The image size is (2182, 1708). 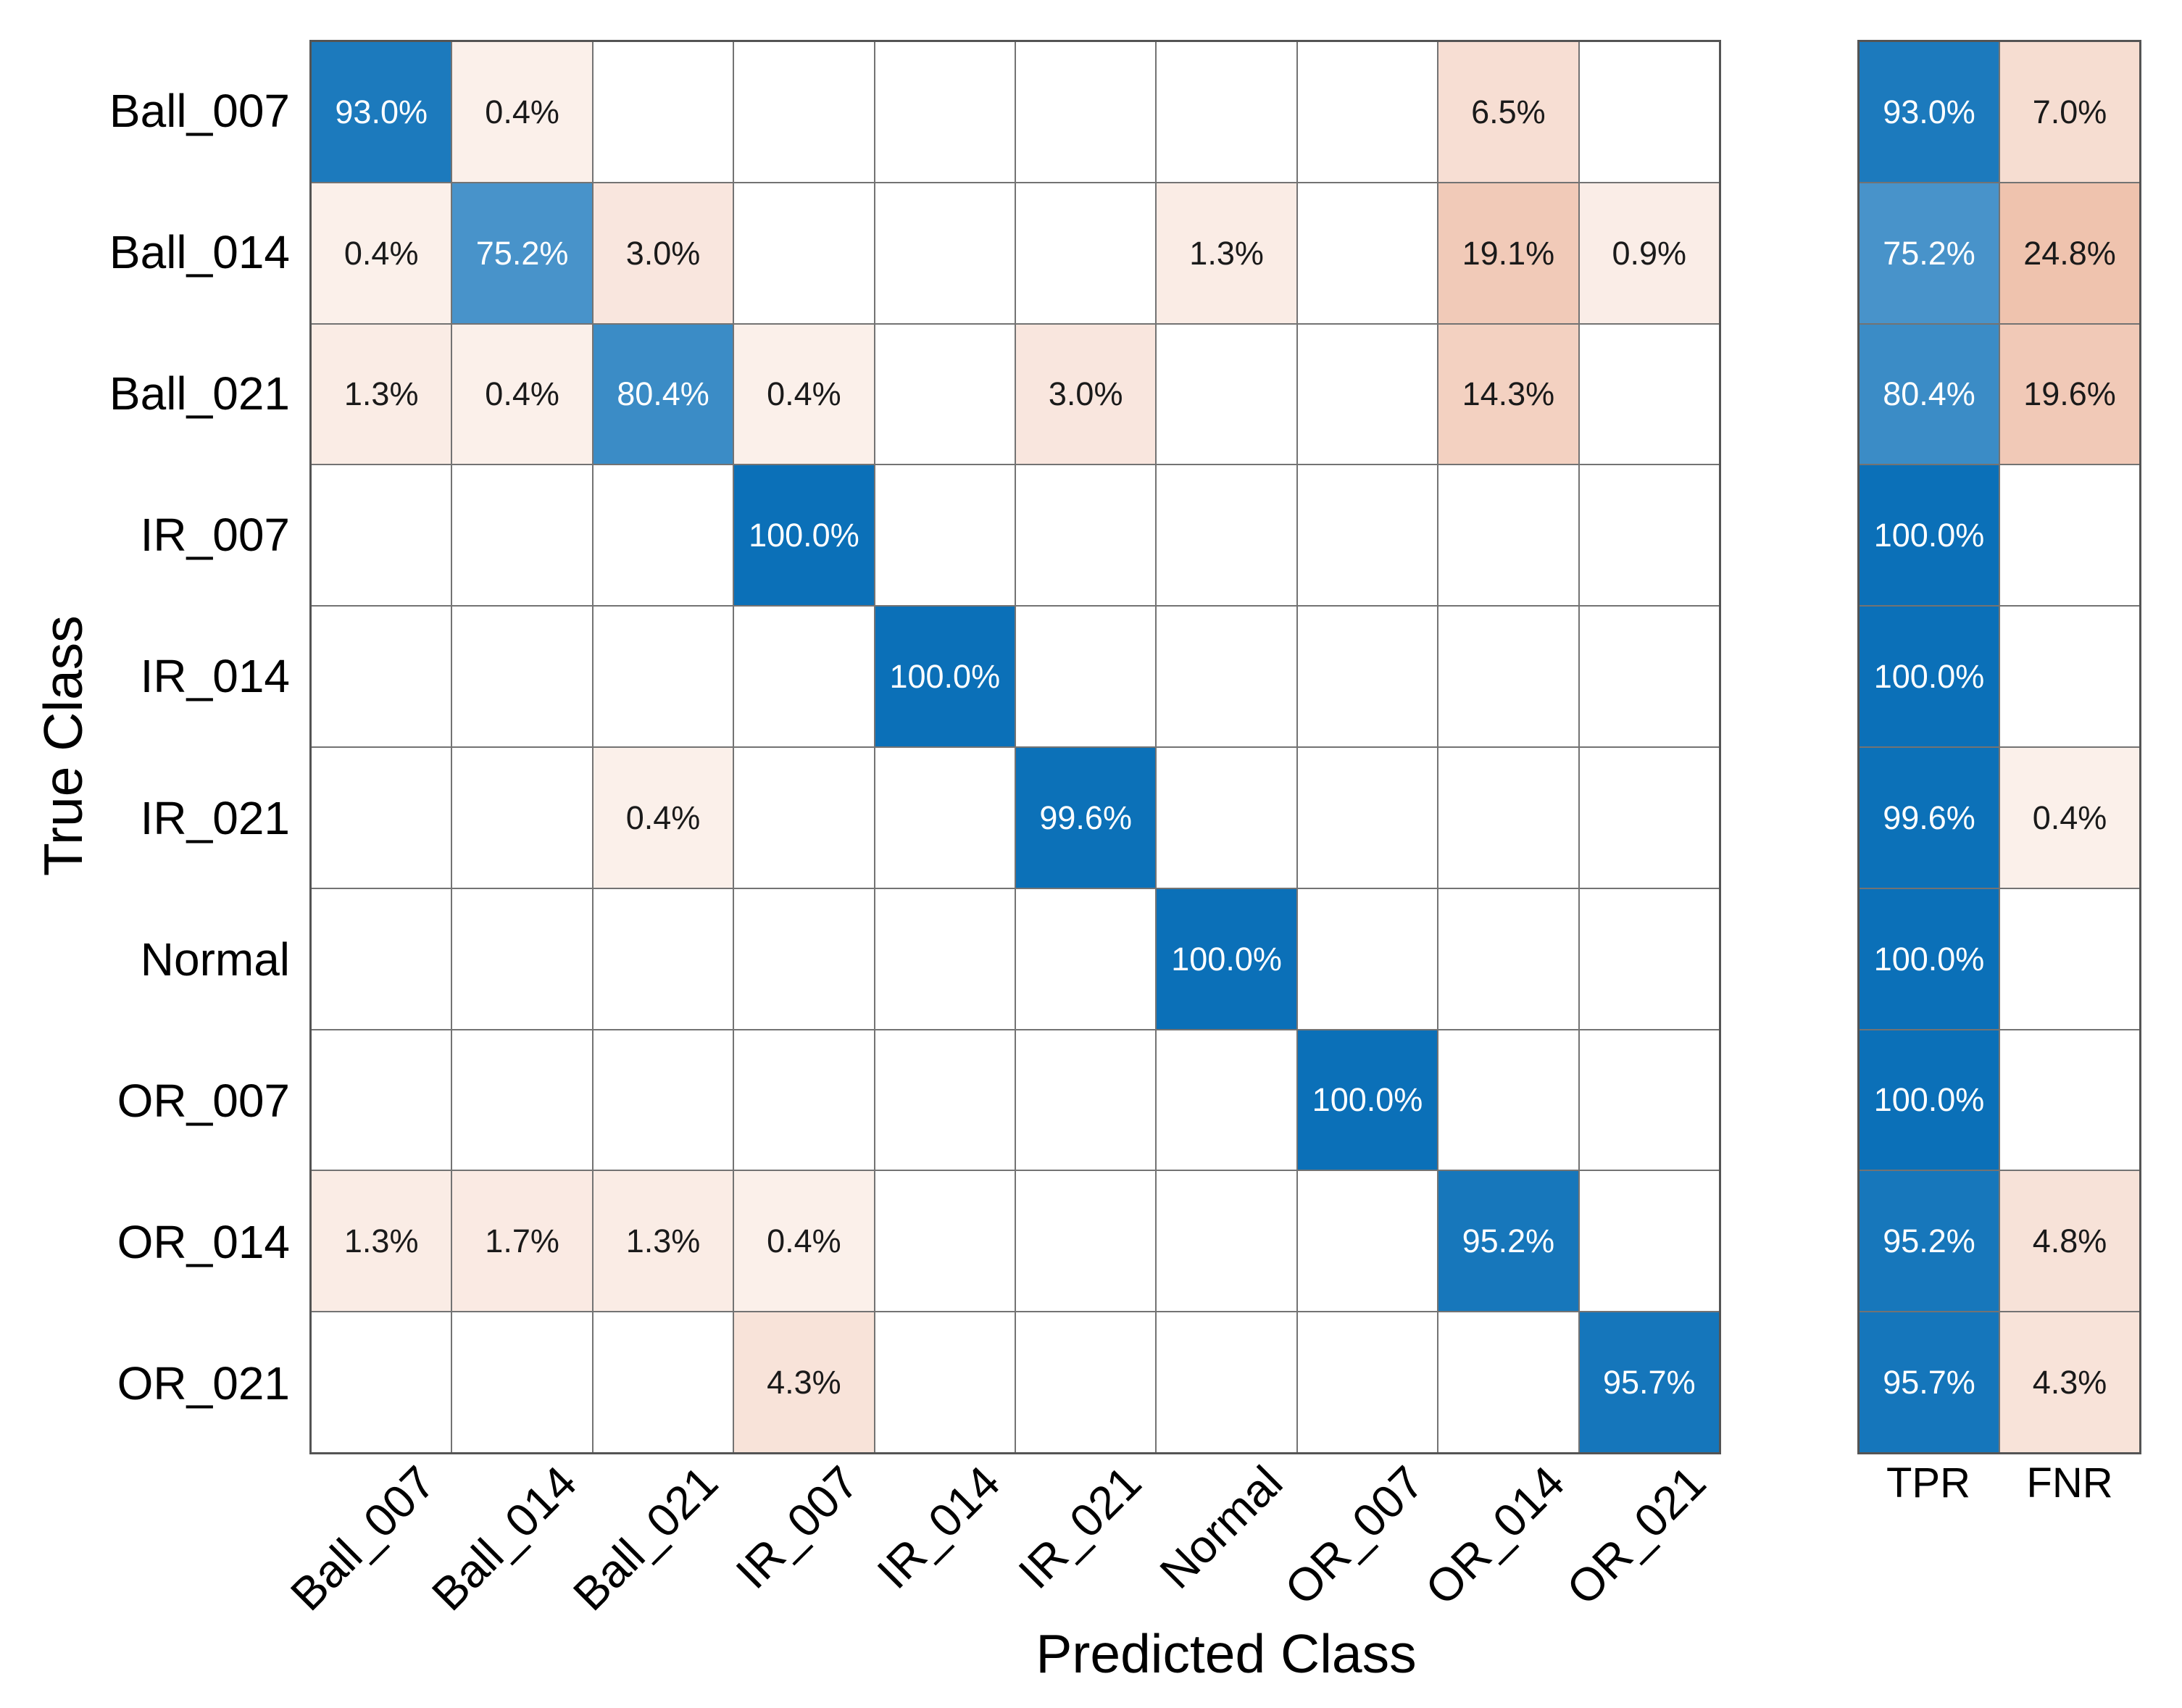 What do you see at coordinates (381, 112) in the screenshot?
I see `matrix-cell: 93.0%` at bounding box center [381, 112].